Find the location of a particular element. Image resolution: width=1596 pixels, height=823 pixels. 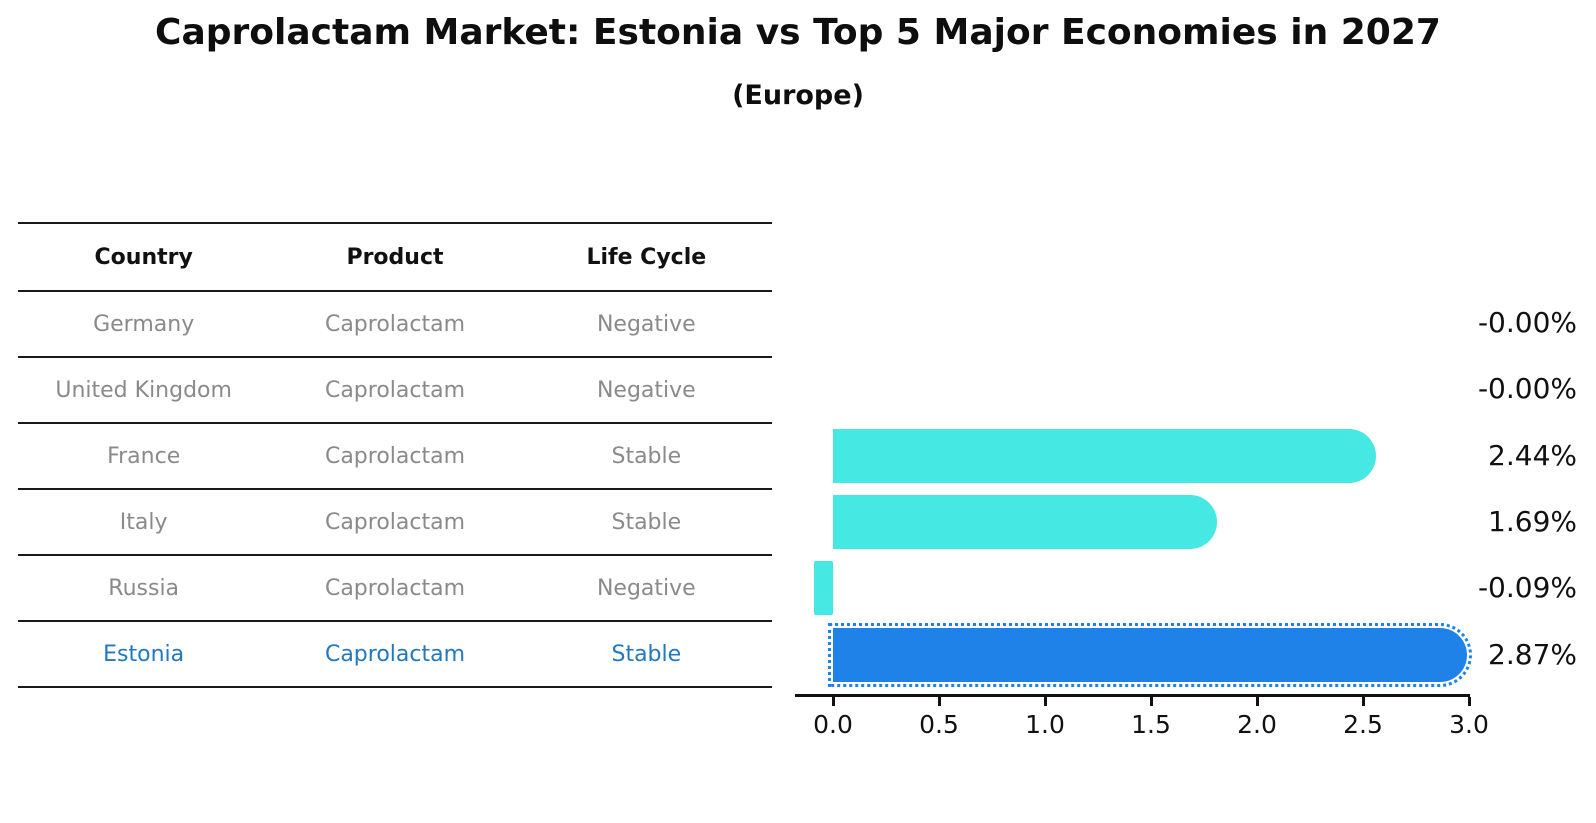

country-cell: Russia is located at coordinates (144, 588).